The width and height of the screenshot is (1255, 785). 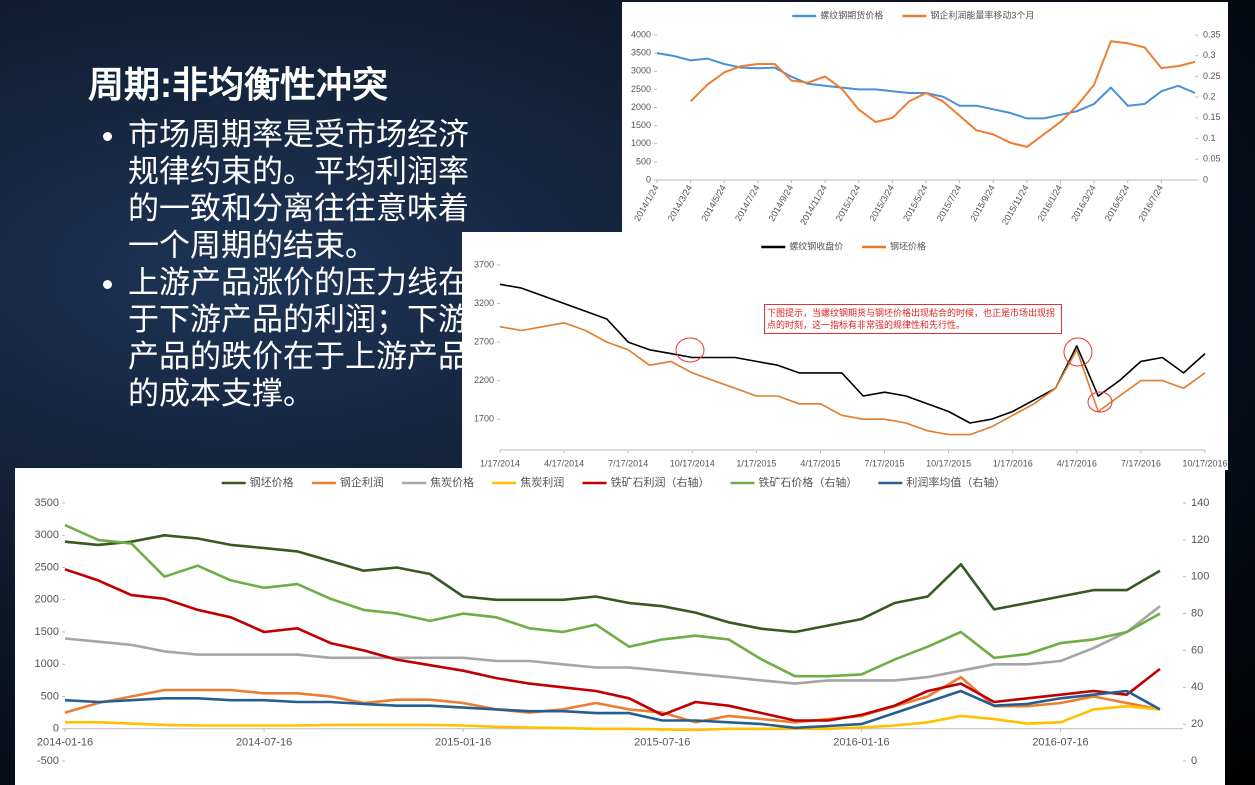 What do you see at coordinates (1209, 138) in the screenshot?
I see `y2-tick-label: 0.1` at bounding box center [1209, 138].